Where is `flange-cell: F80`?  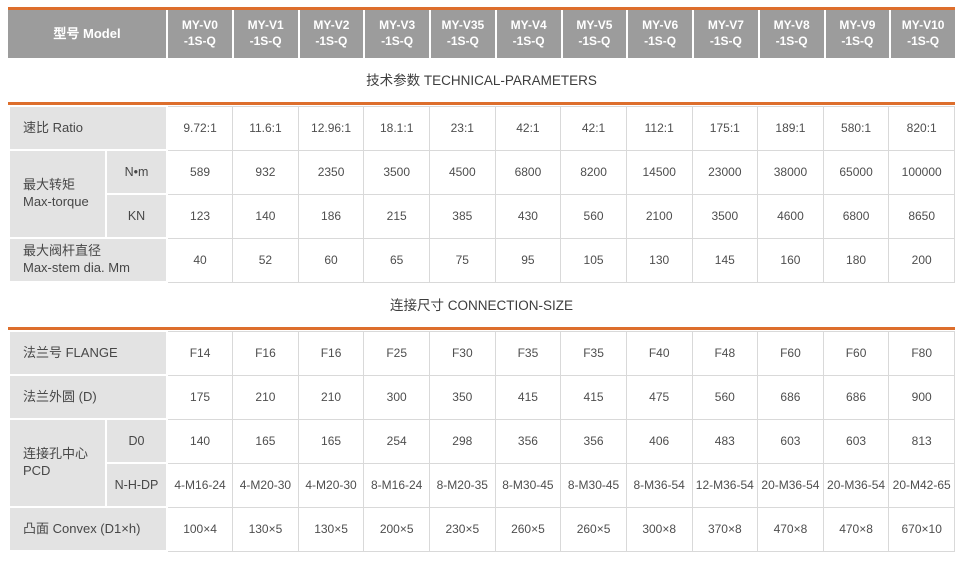 flange-cell: F80 is located at coordinates (921, 353).